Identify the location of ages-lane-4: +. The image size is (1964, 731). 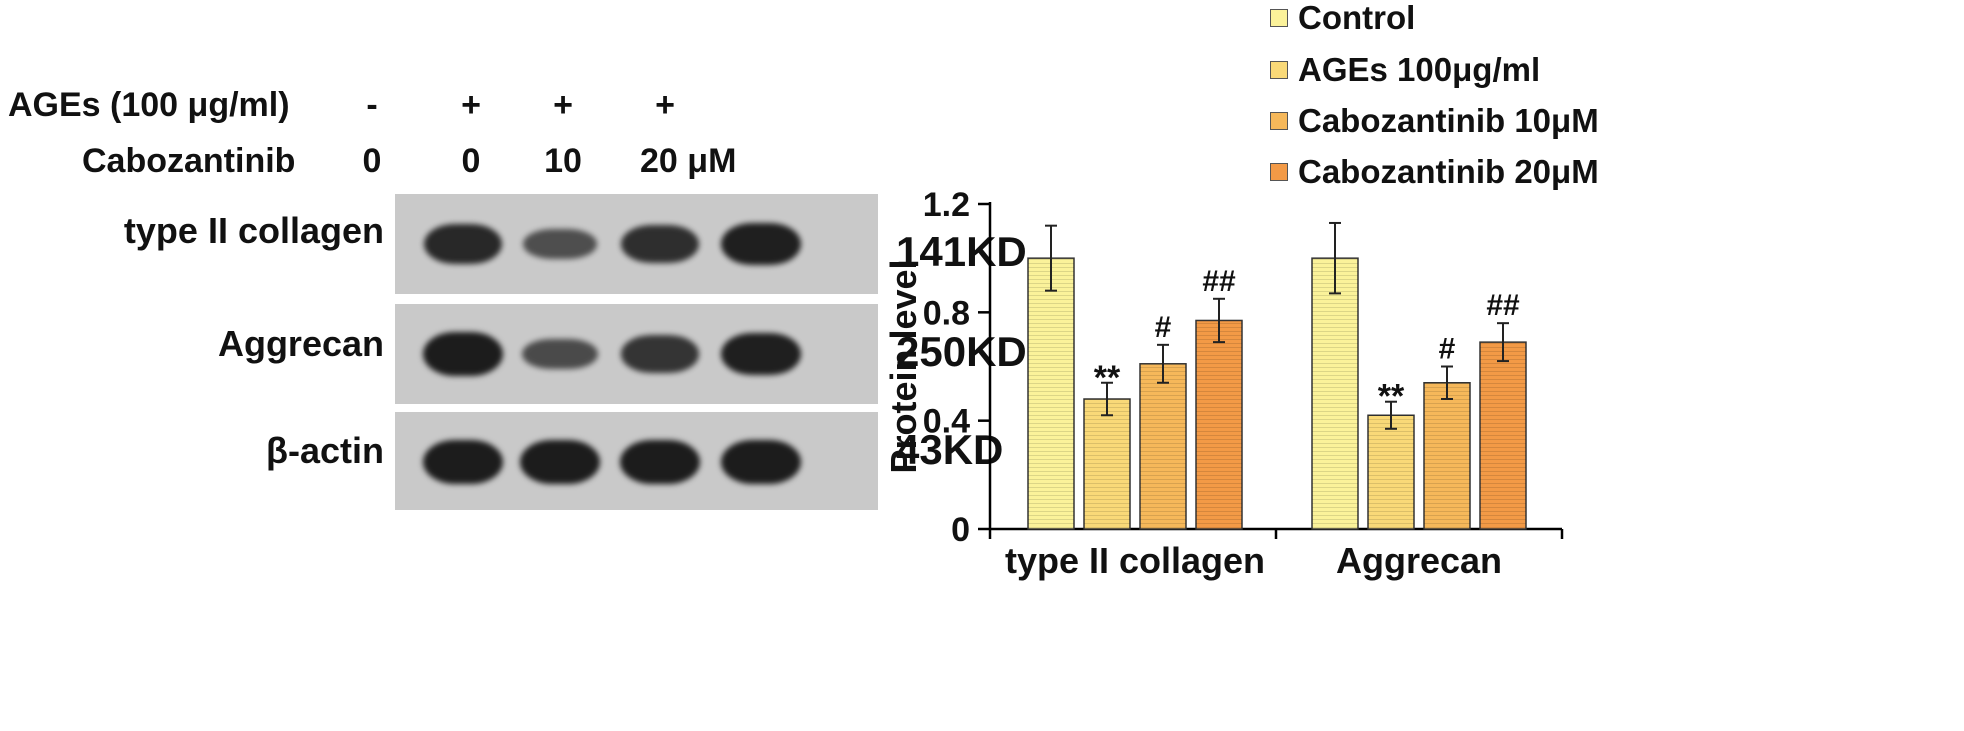
(665, 105).